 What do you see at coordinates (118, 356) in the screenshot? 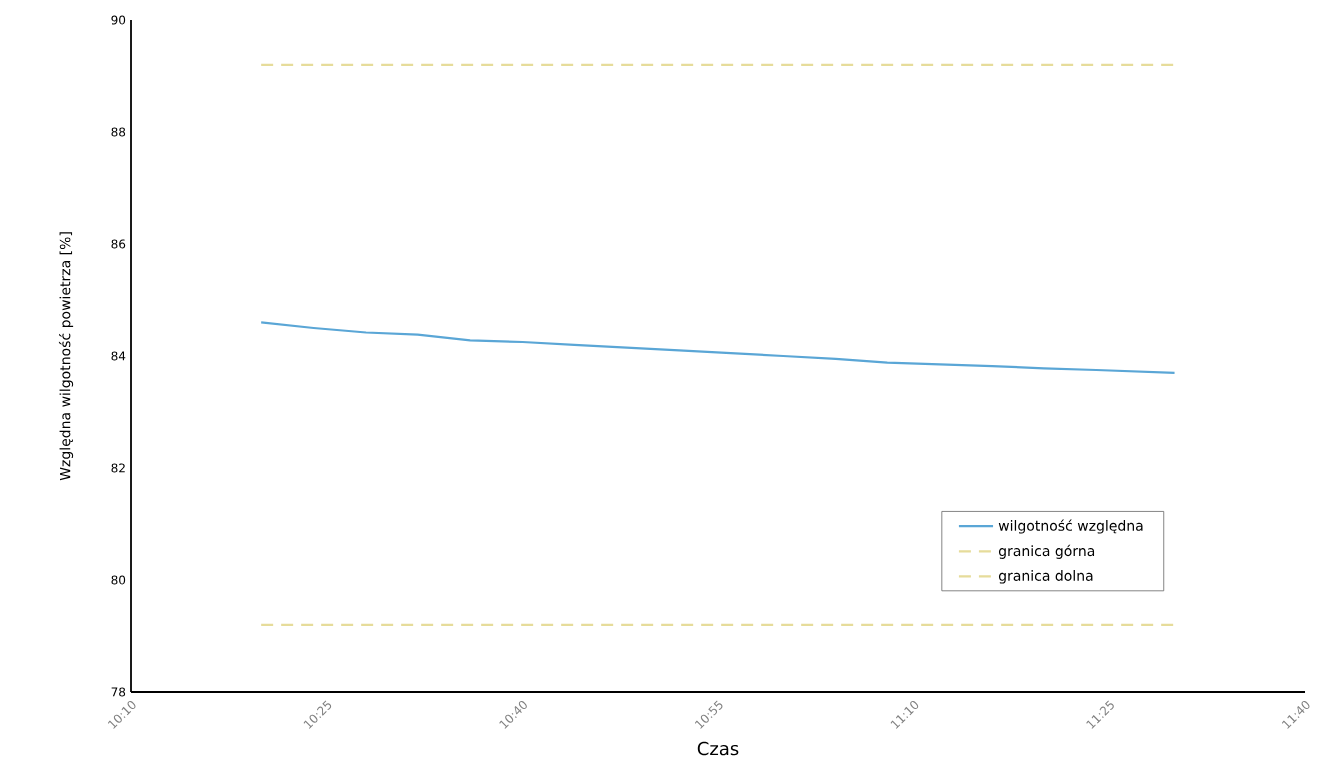
I see `y-tick-label: 84` at bounding box center [118, 356].